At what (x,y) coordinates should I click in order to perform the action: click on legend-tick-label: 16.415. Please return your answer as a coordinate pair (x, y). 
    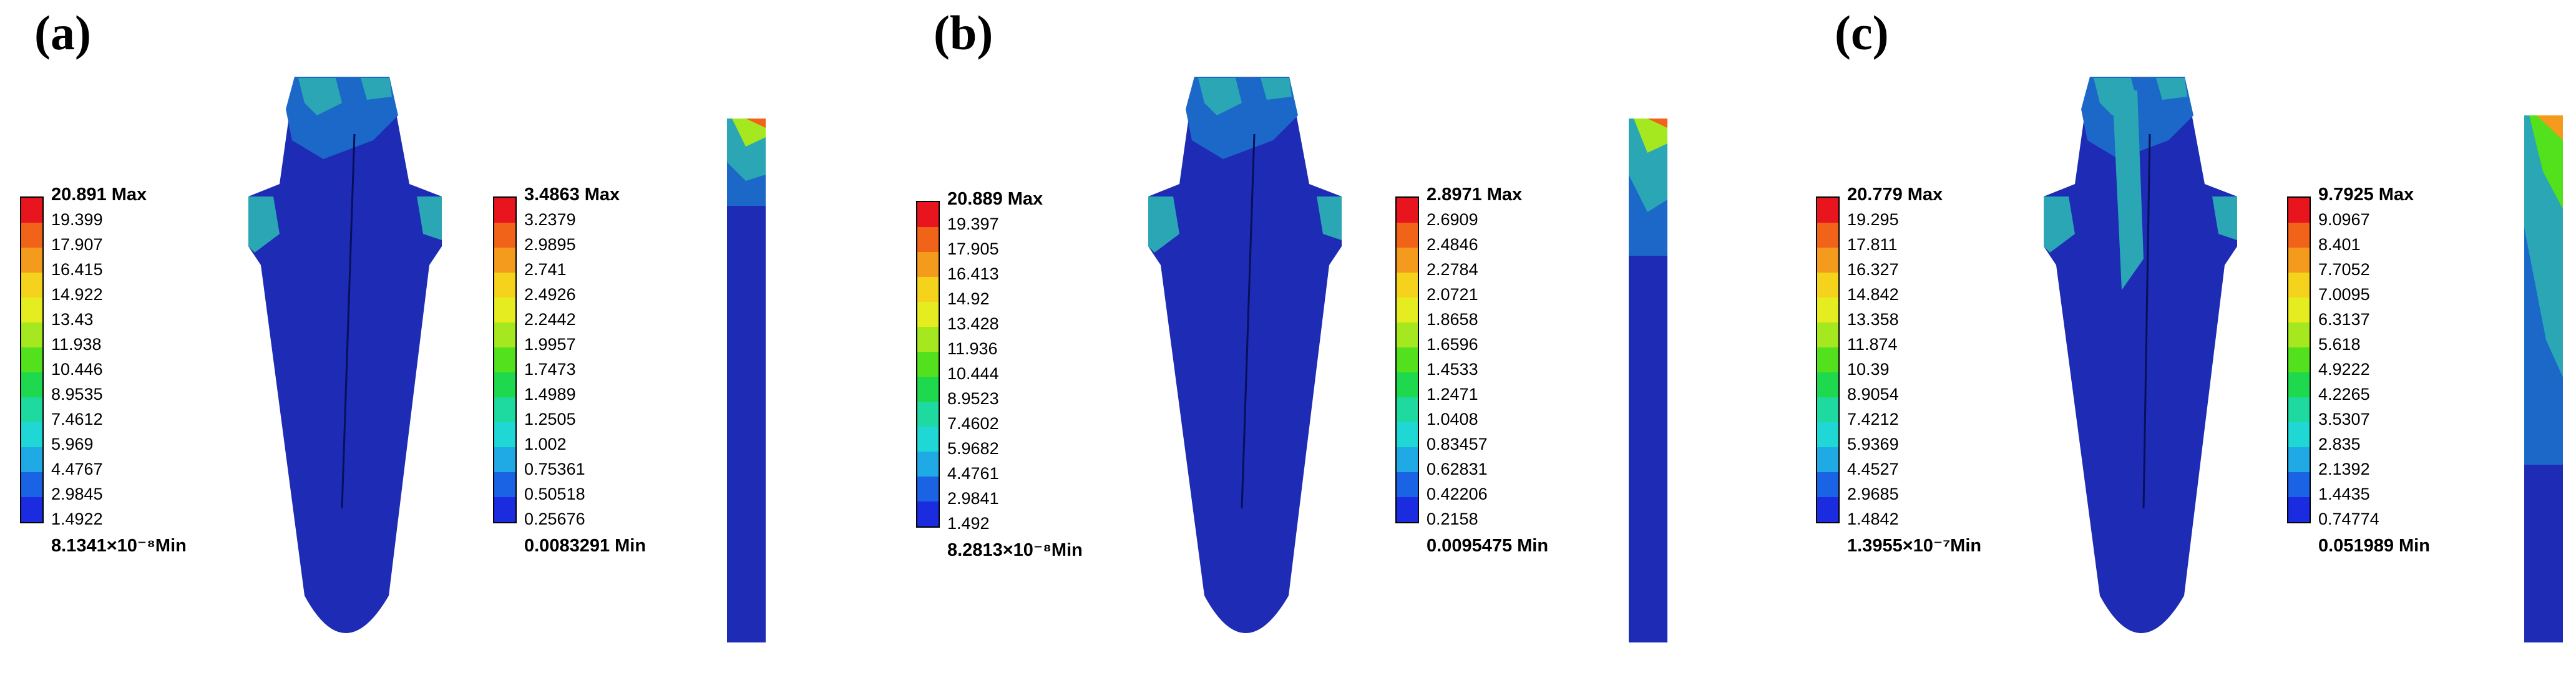
    Looking at the image, I should click on (77, 269).